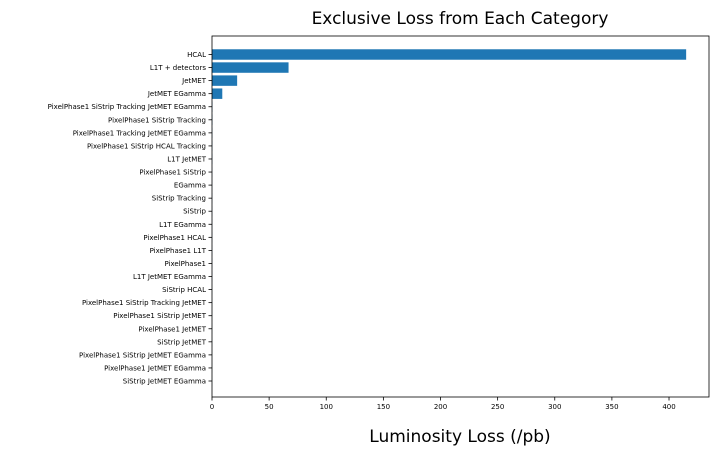 This screenshot has height=456, width=718. I want to click on chart-title: Exclusive Loss from Each Category, so click(460, 19).